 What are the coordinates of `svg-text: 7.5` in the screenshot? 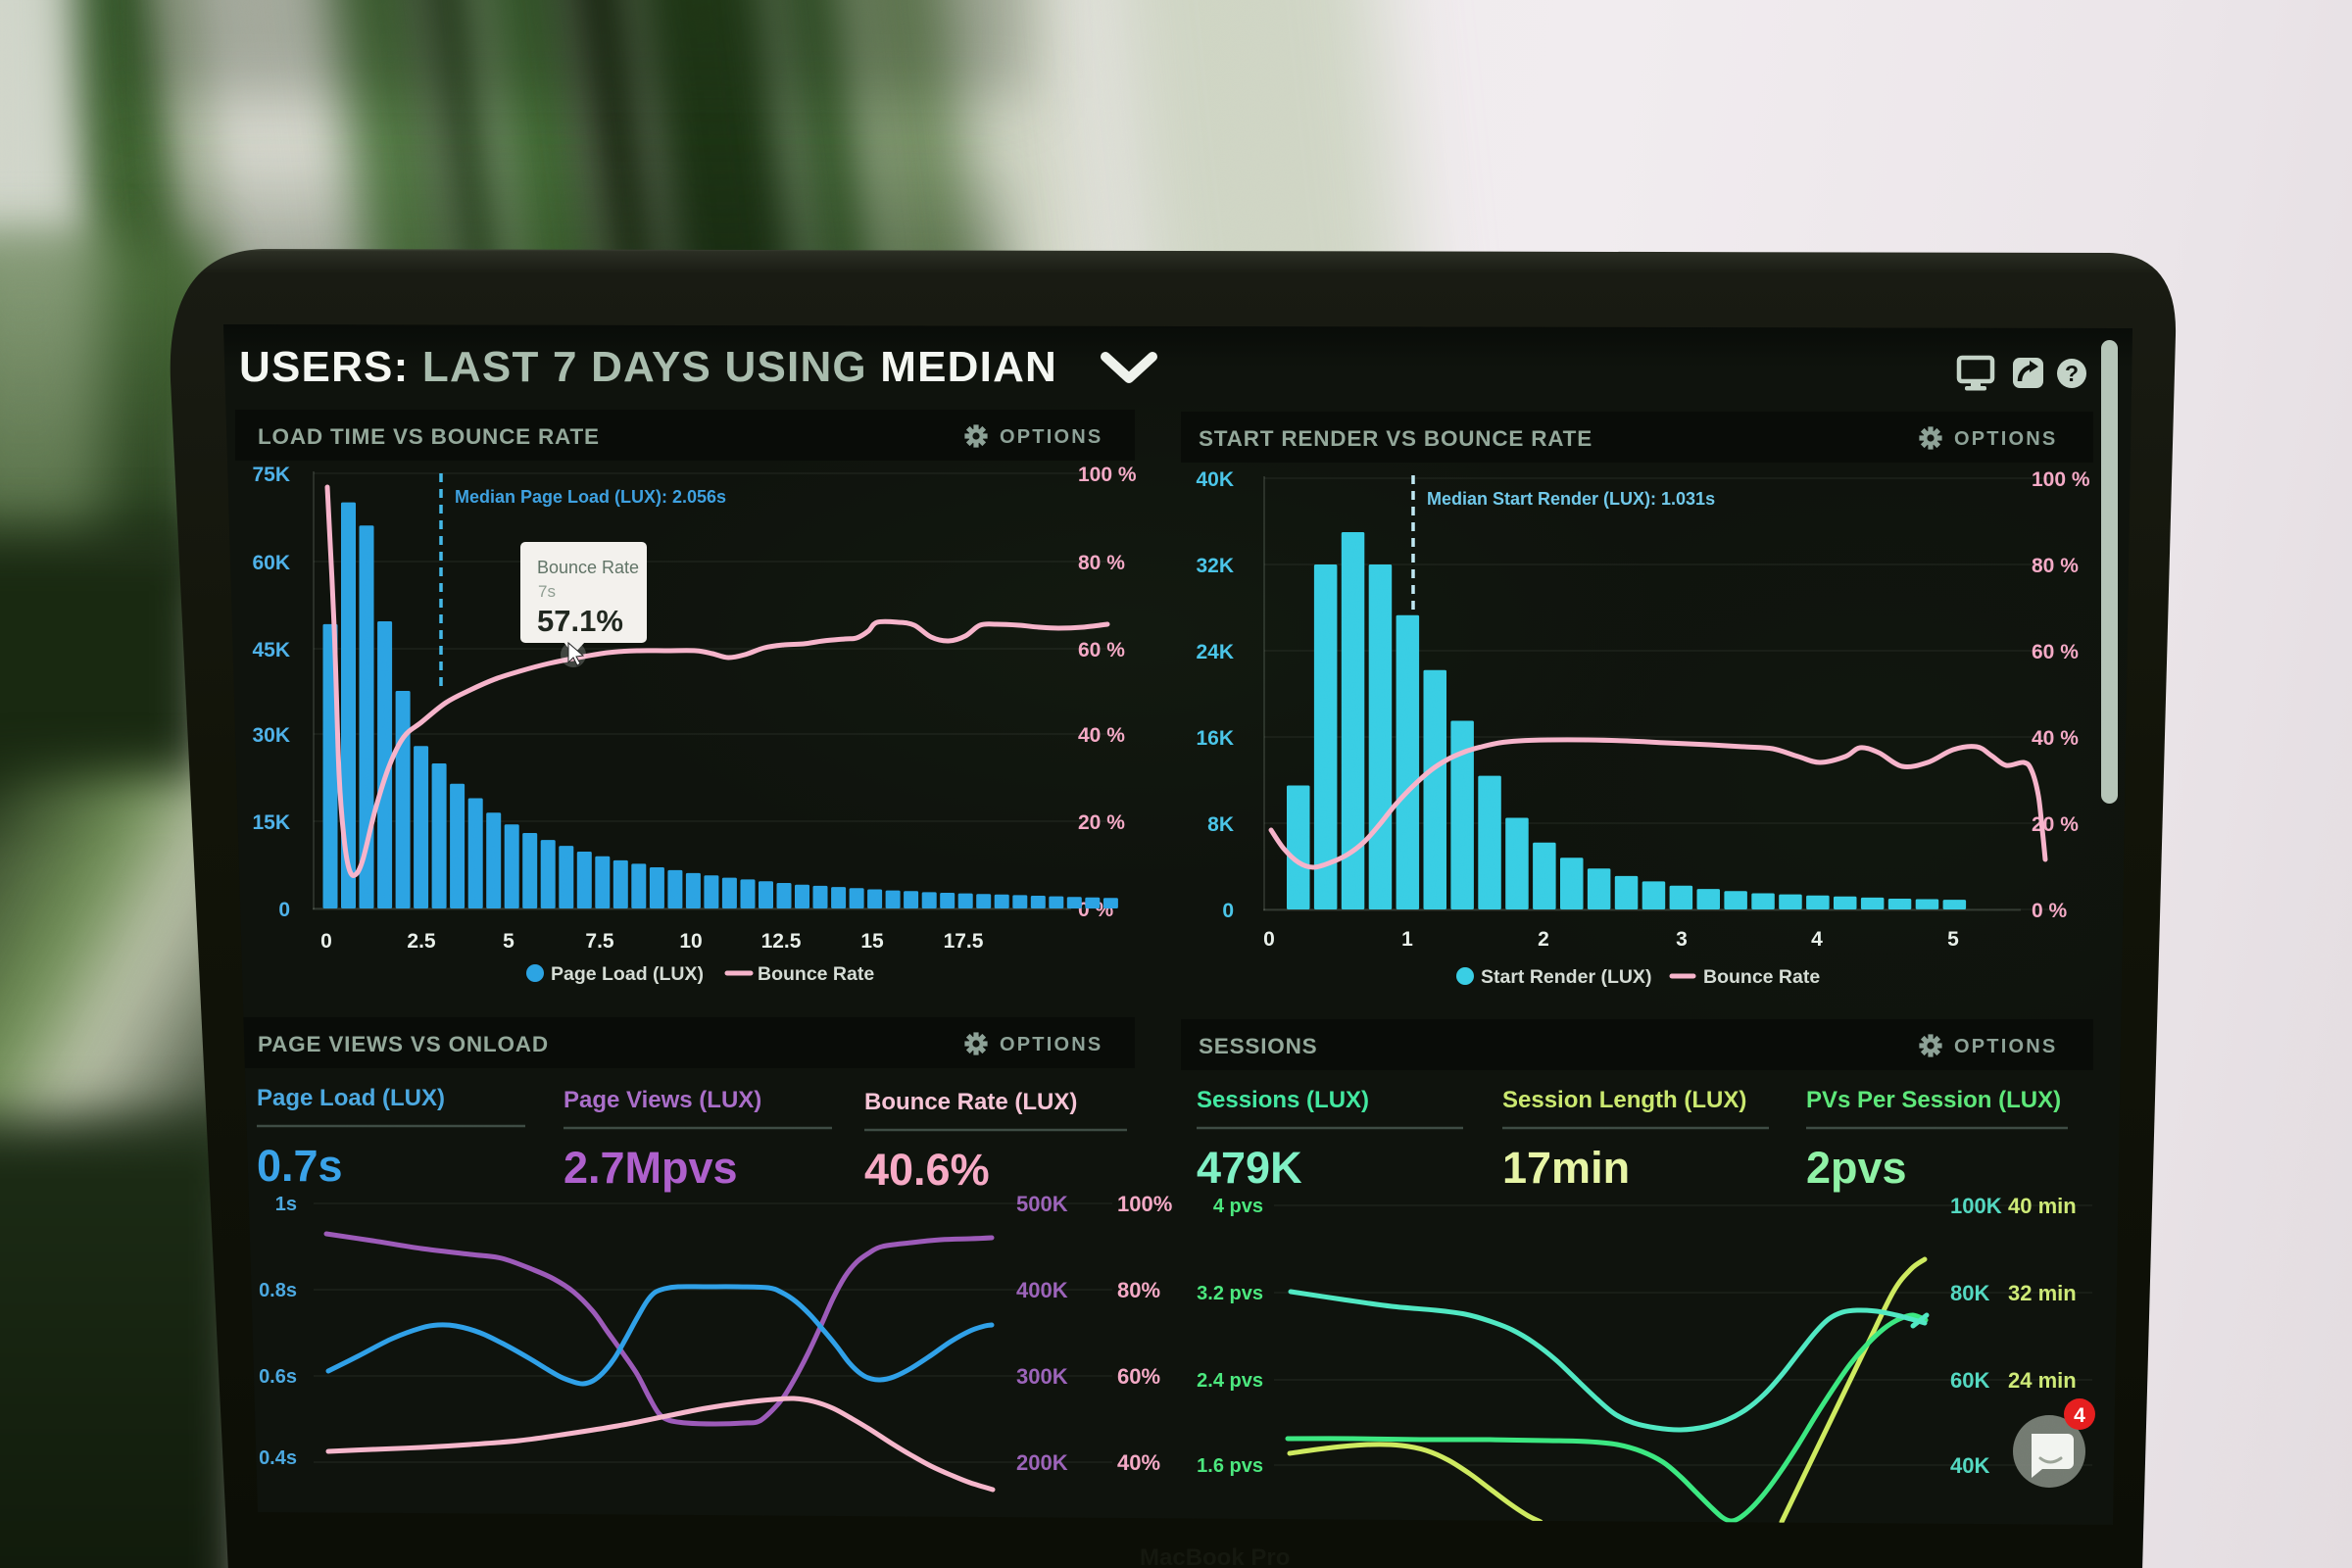 It's located at (599, 941).